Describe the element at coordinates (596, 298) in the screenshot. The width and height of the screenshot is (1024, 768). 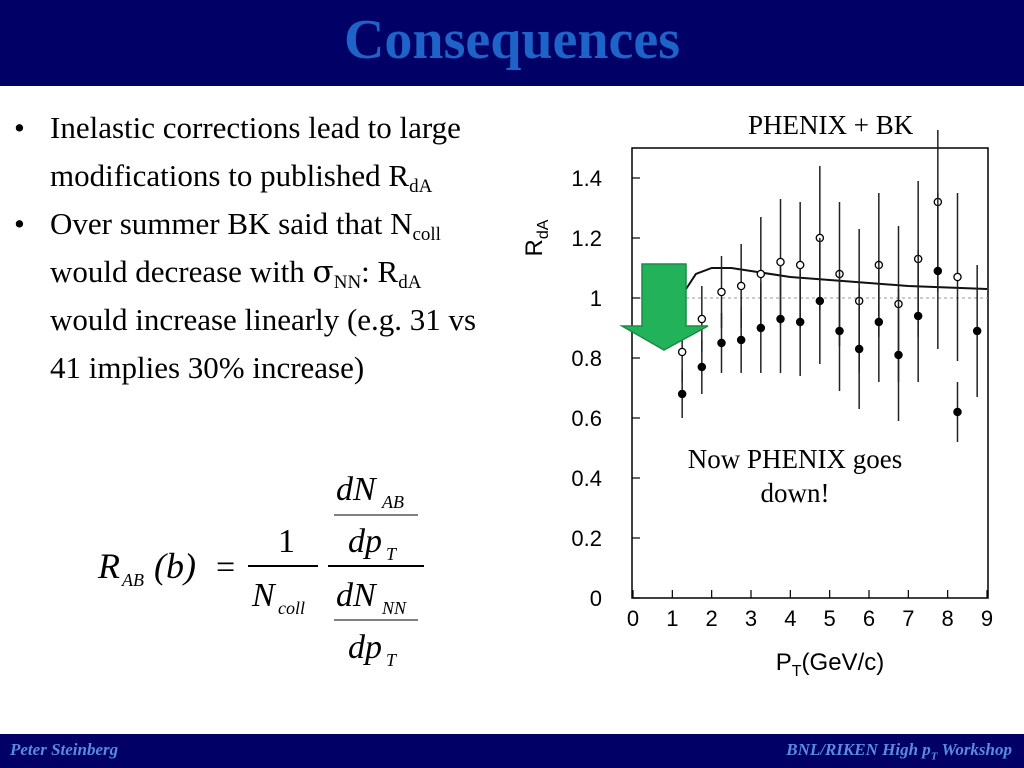
I see `y-tick-label: 1` at that location.